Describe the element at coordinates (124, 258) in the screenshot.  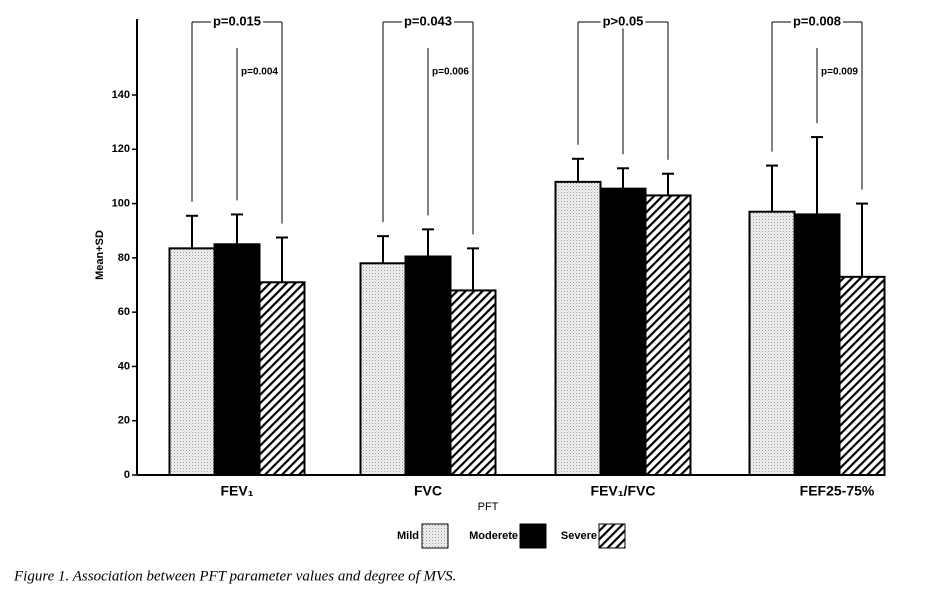
I see `y-tick-label: 80` at that location.